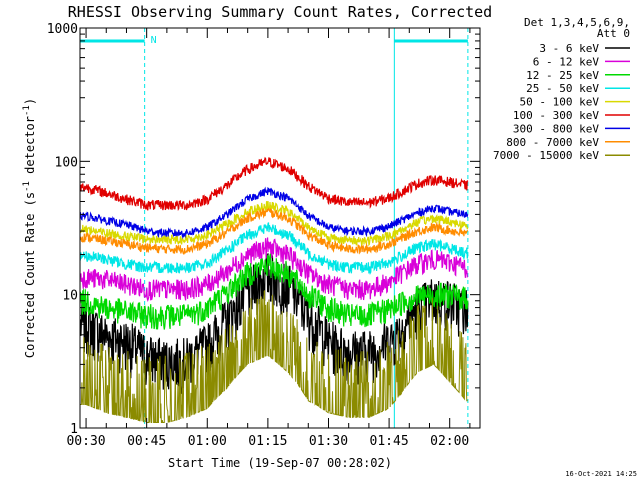  What do you see at coordinates (552, 142) in the screenshot?
I see `legend-label: 800 - 7000 keV` at bounding box center [552, 142].